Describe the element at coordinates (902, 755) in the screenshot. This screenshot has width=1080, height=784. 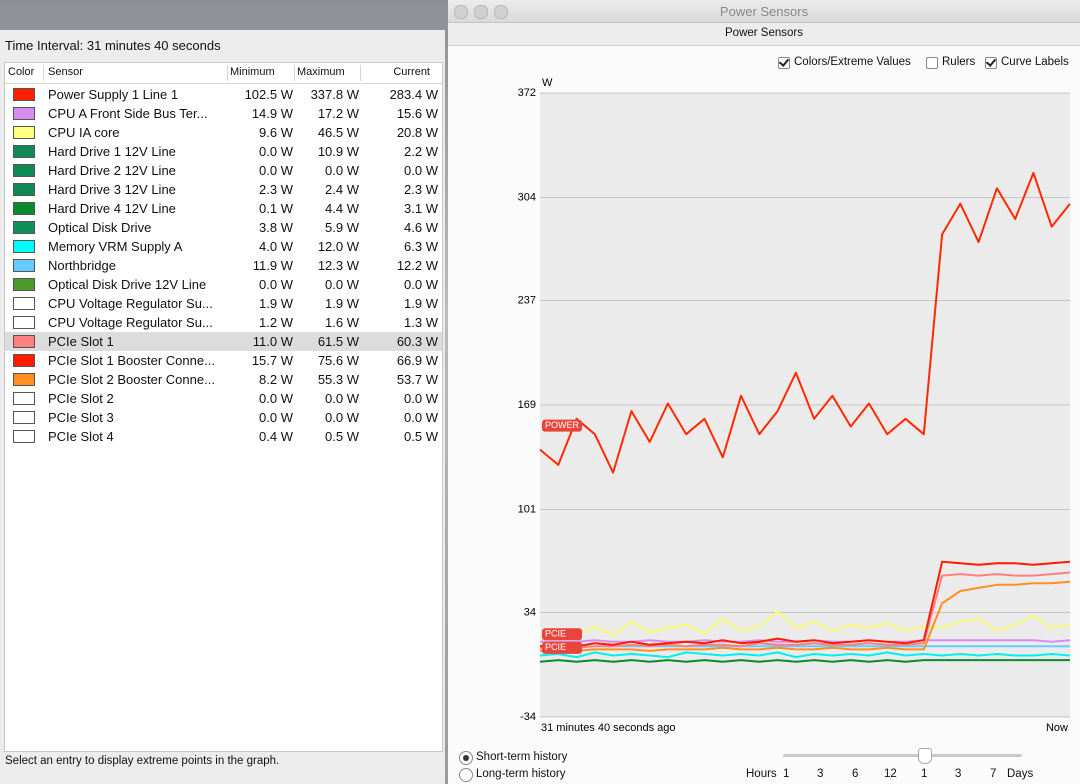
I see `slider-track` at that location.